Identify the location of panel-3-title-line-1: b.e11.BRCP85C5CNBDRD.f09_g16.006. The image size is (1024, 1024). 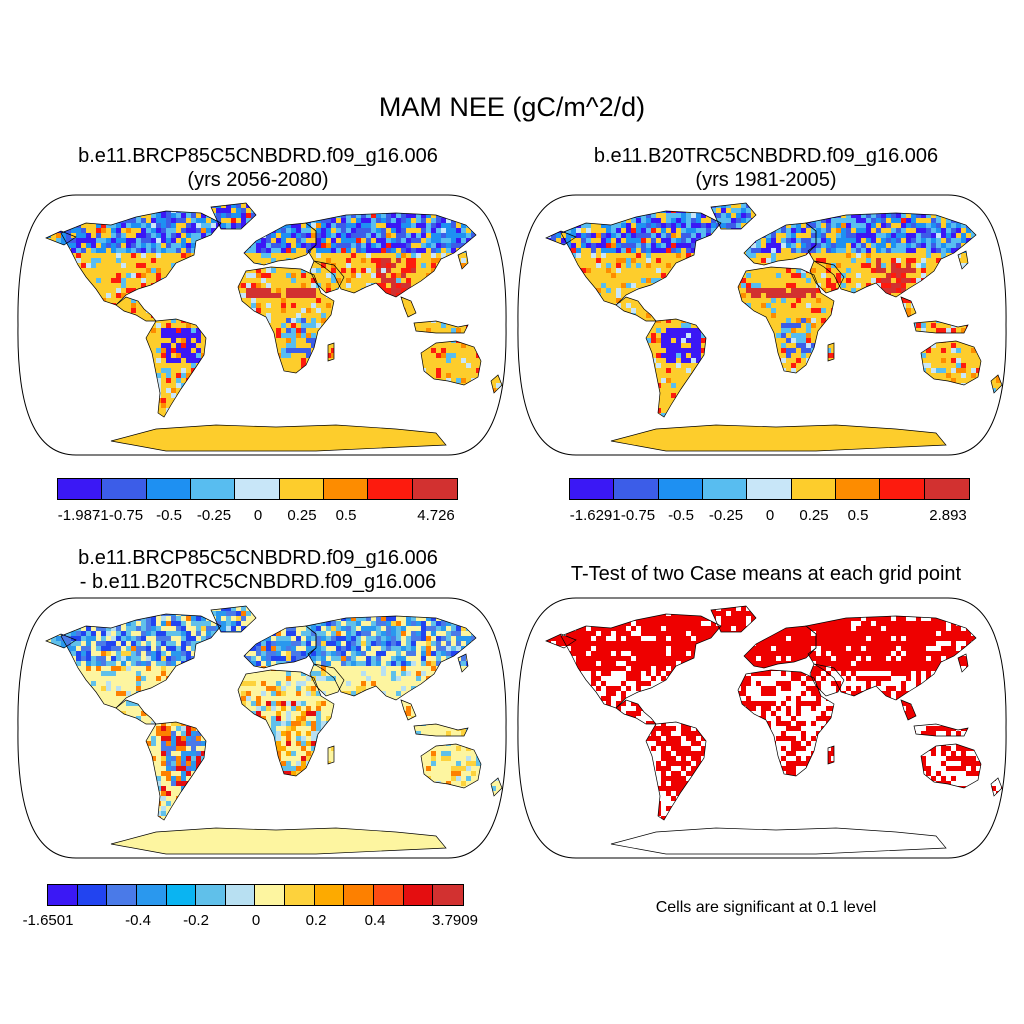
(258, 558).